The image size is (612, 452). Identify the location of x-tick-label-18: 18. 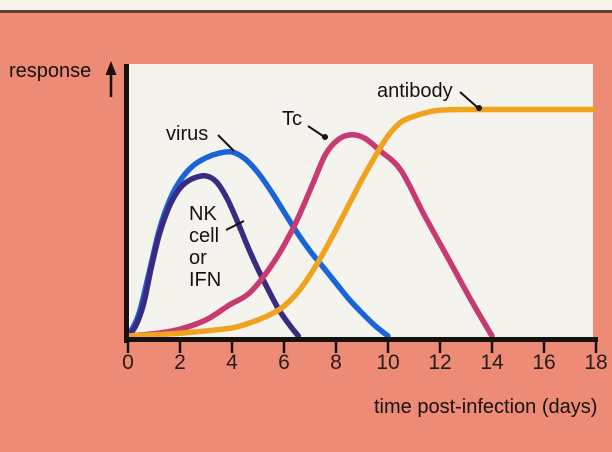
(596, 362).